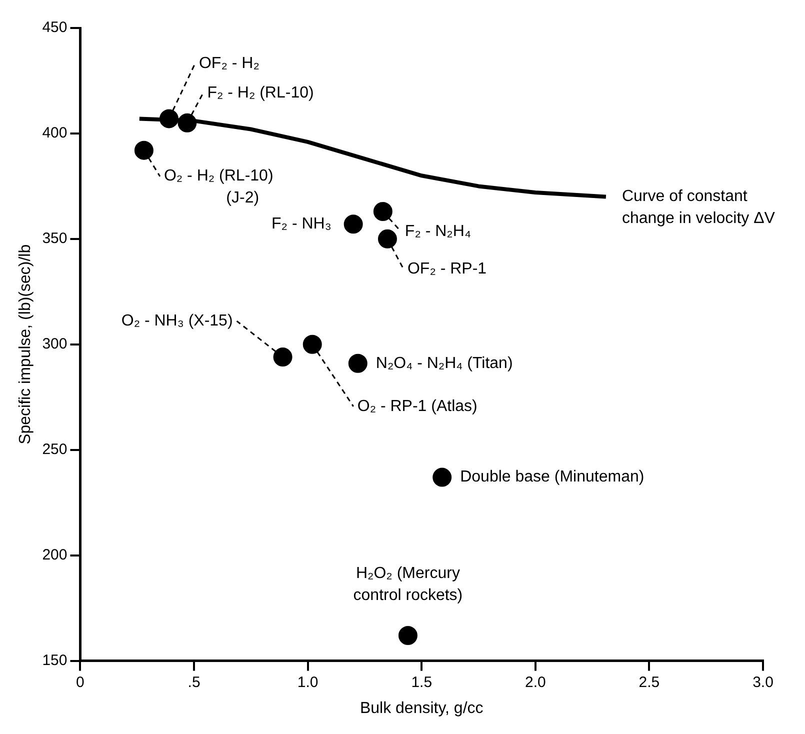  I want to click on x-axis-title: Bulk density, g/cc, so click(422, 708).